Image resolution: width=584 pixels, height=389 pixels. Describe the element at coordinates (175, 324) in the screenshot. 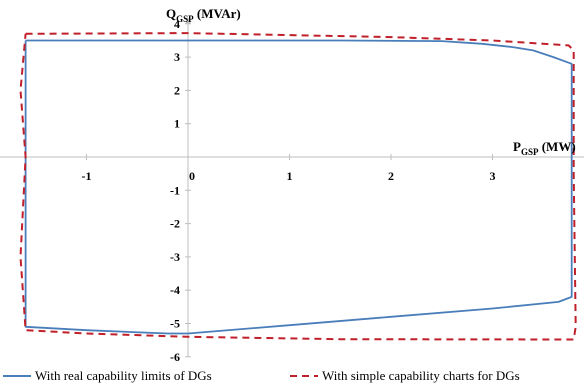

I see `y-tick-label: -5` at that location.